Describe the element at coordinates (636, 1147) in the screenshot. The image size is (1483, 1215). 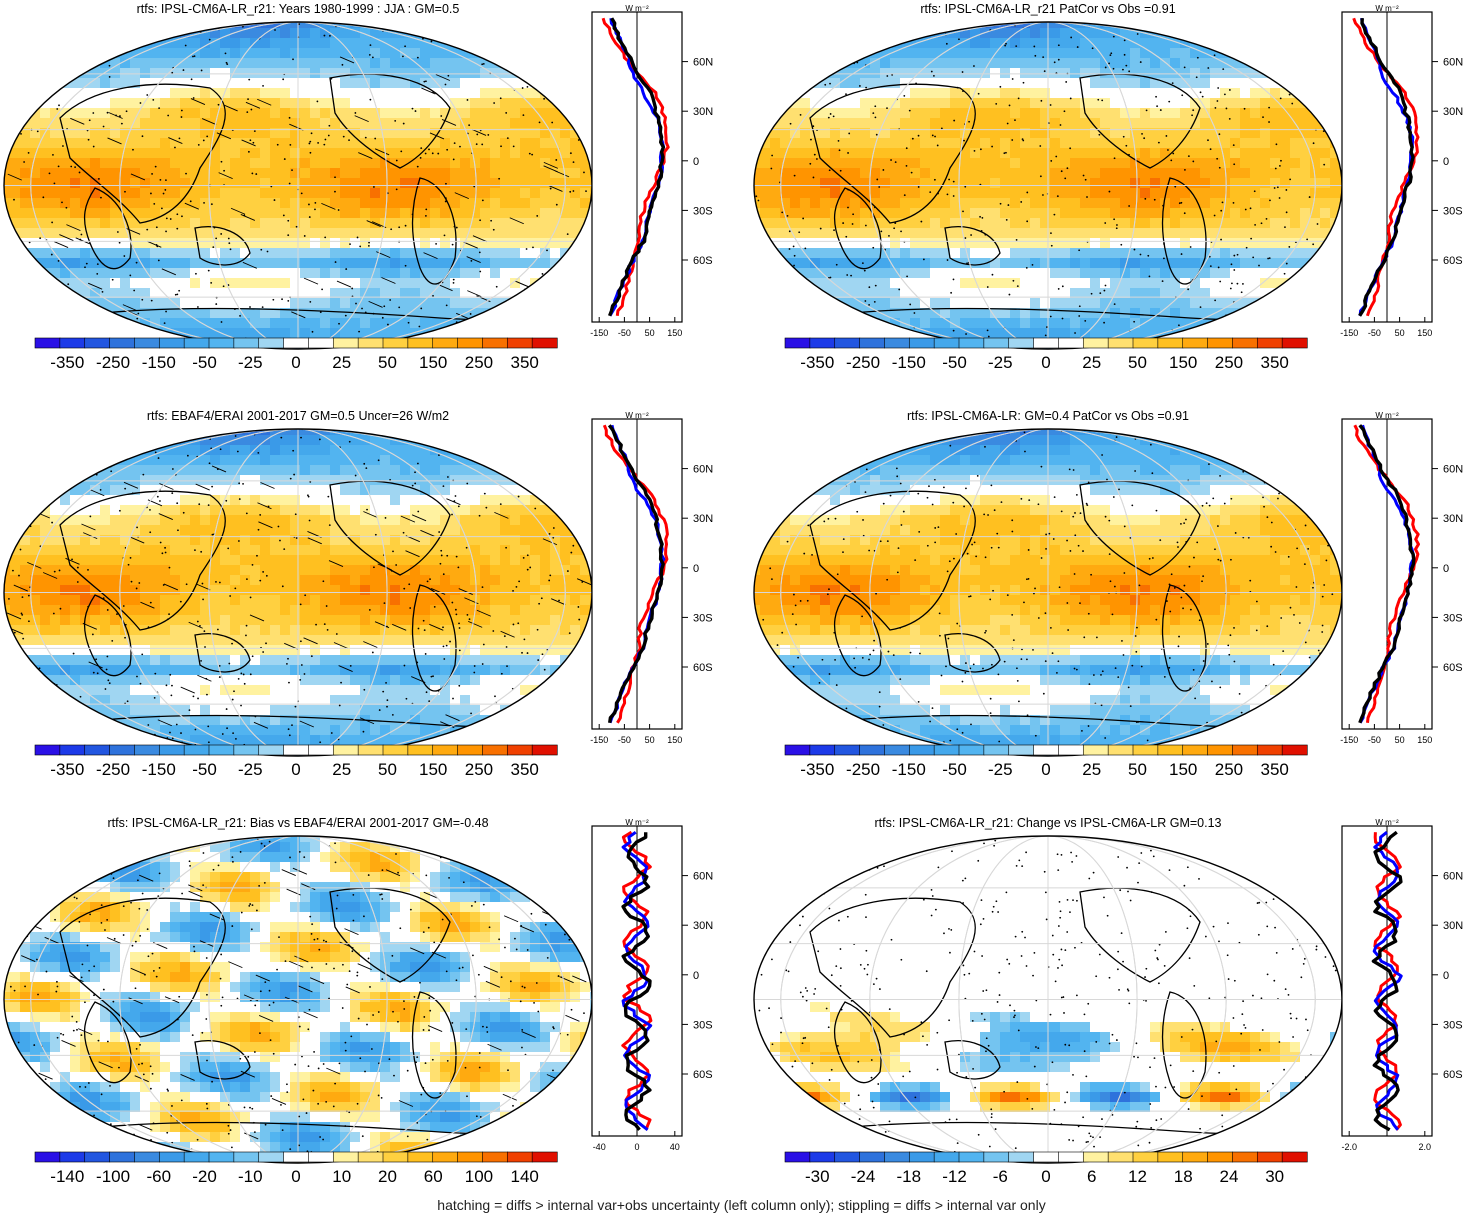
I see `zonal-xtick-label: 0` at that location.